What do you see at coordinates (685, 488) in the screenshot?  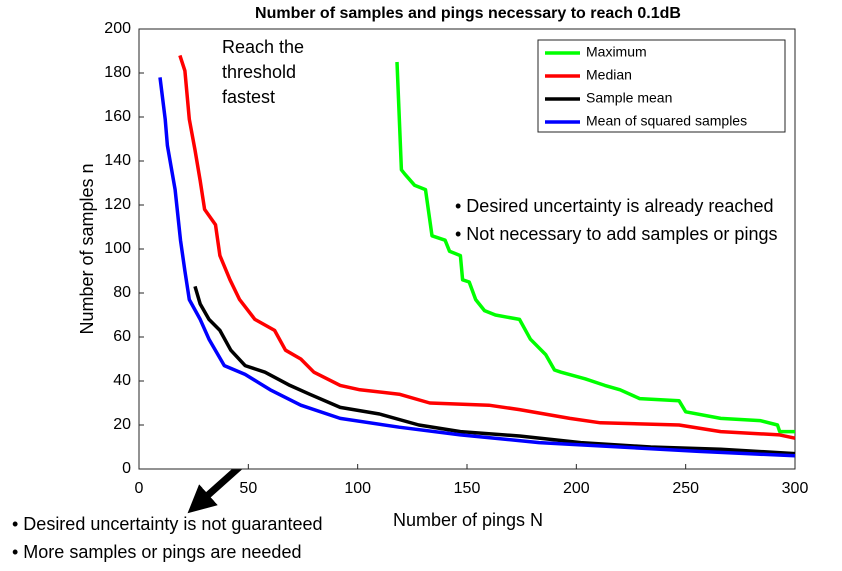 I see `x-tick-label: 250` at bounding box center [685, 488].